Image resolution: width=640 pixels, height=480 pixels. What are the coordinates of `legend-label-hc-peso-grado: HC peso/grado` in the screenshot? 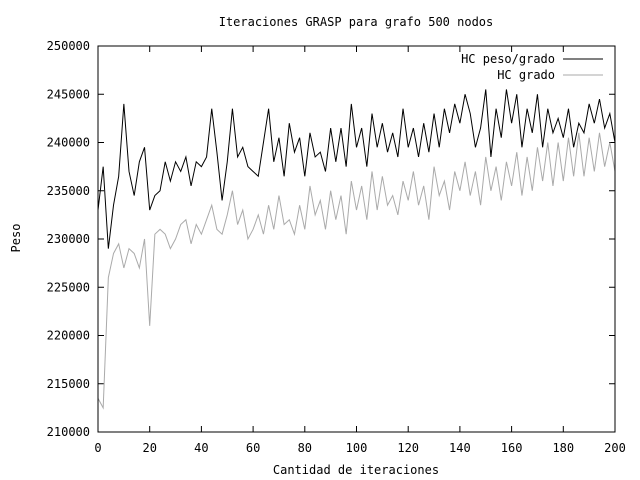 It's located at (508, 59).